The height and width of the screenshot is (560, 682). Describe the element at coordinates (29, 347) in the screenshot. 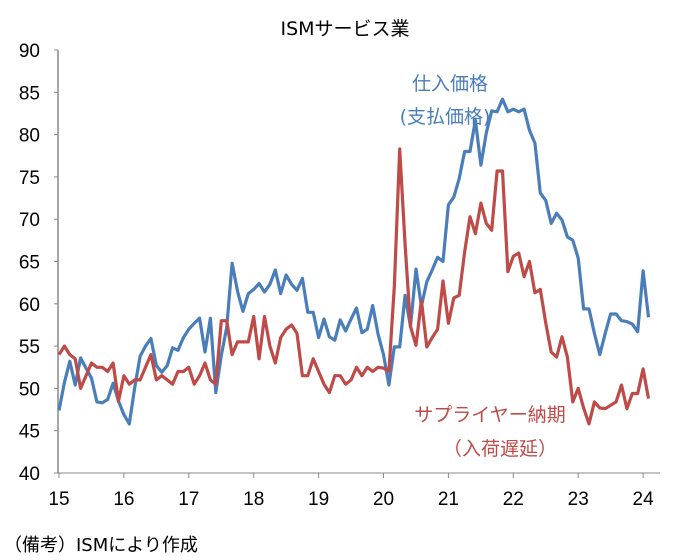

I see `y-tick-label: 55` at that location.